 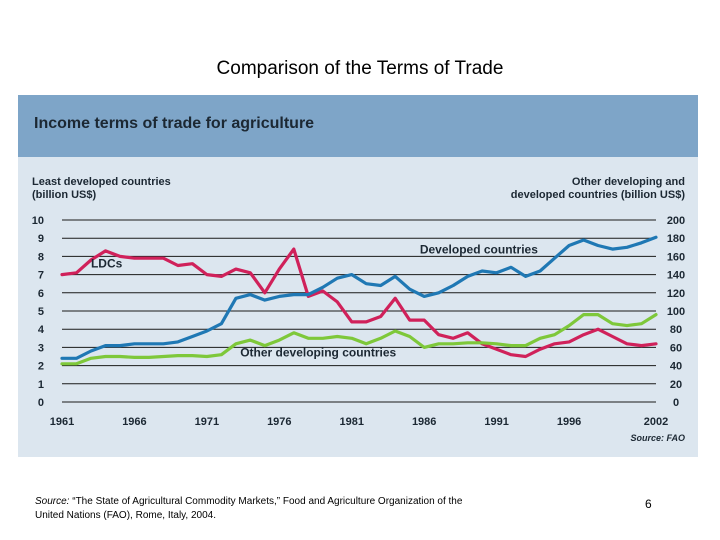 I want to click on y-tick-label-right: 120, so click(x=676, y=294).